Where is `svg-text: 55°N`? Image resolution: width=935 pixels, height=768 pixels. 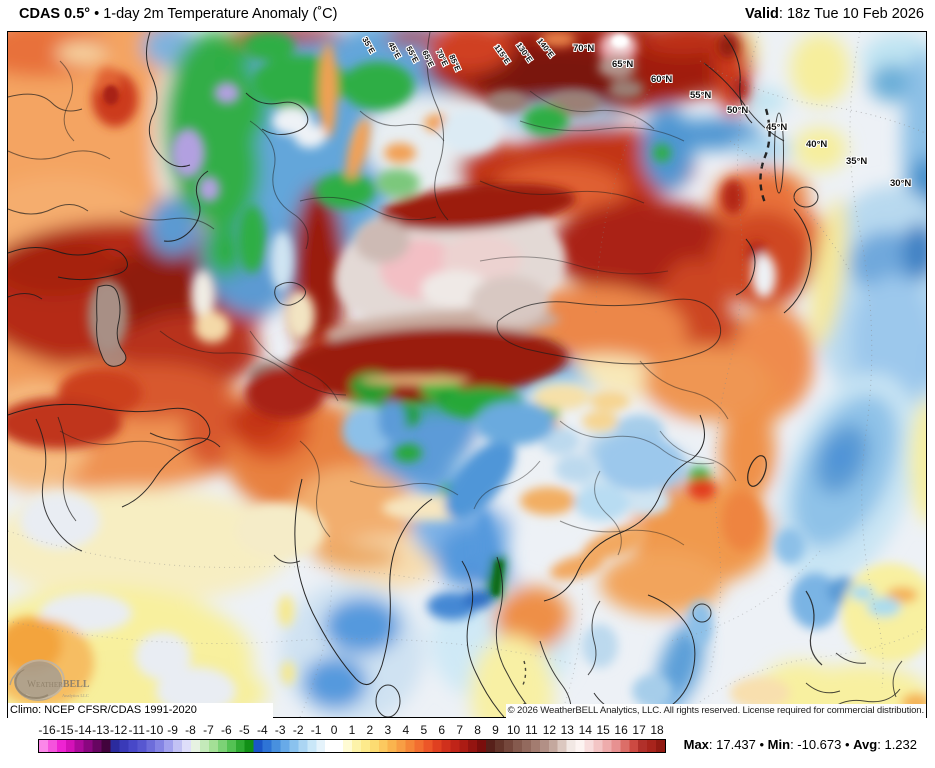
svg-text: 55°N is located at coordinates (700, 95).